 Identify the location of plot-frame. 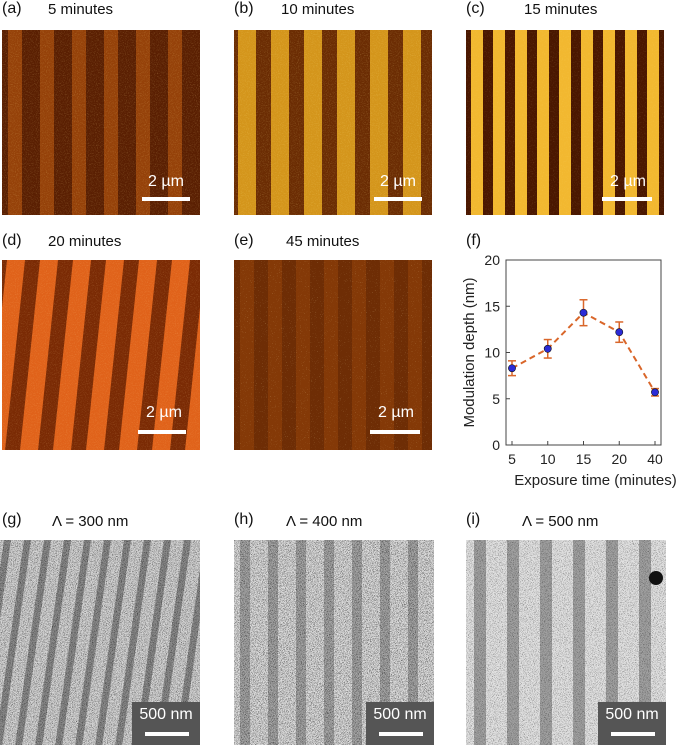
(583, 352).